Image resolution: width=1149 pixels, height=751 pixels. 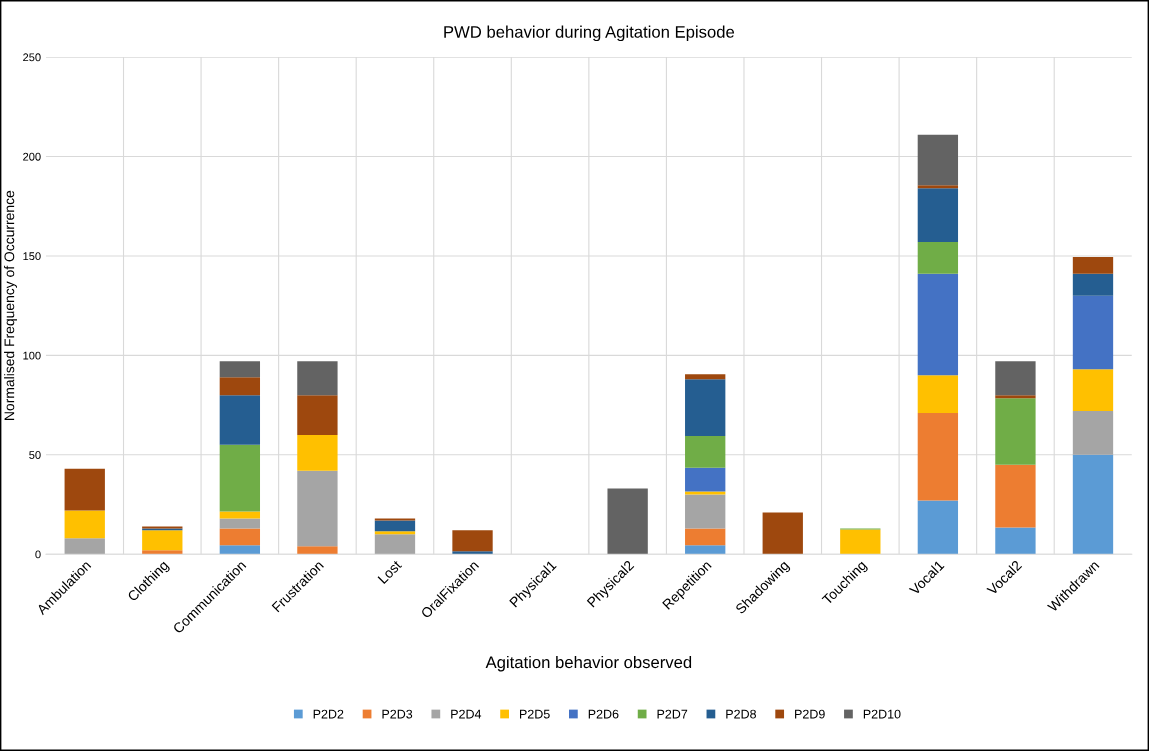 What do you see at coordinates (589, 33) in the screenshot?
I see `chart-title: PWD behavior during Agitation Episode` at bounding box center [589, 33].